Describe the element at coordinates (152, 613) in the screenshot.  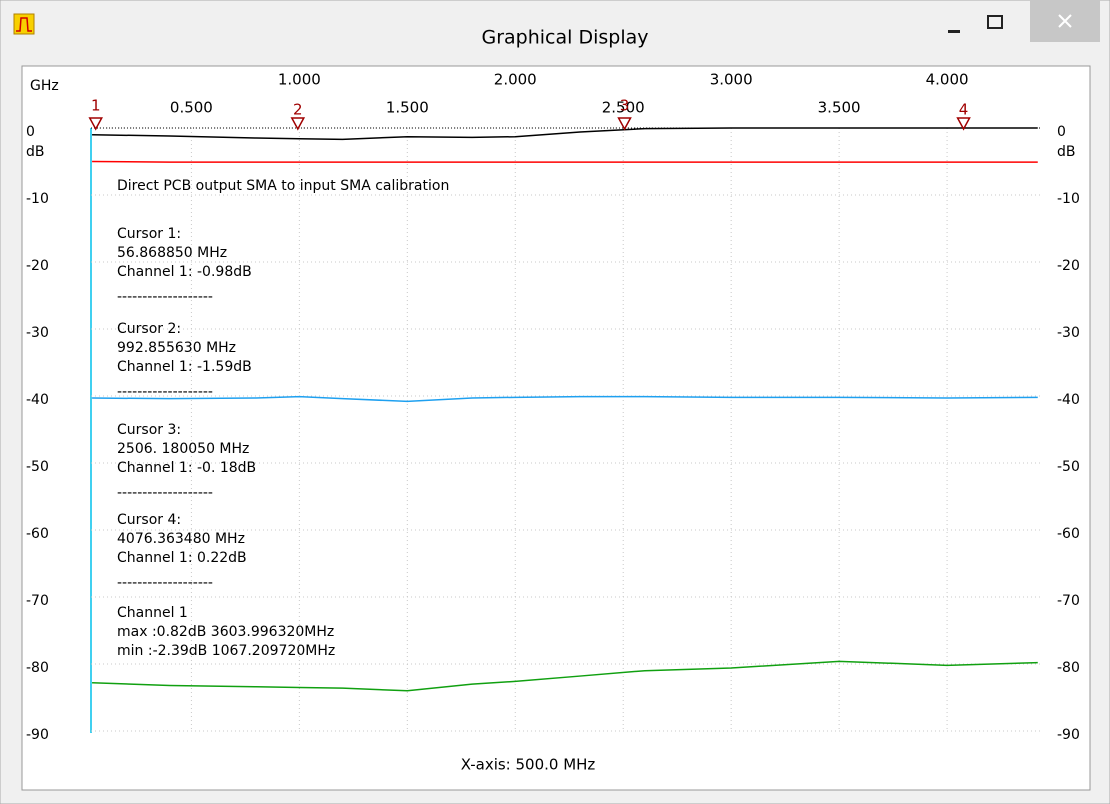
I see `readout-line: Channel 1` at that location.